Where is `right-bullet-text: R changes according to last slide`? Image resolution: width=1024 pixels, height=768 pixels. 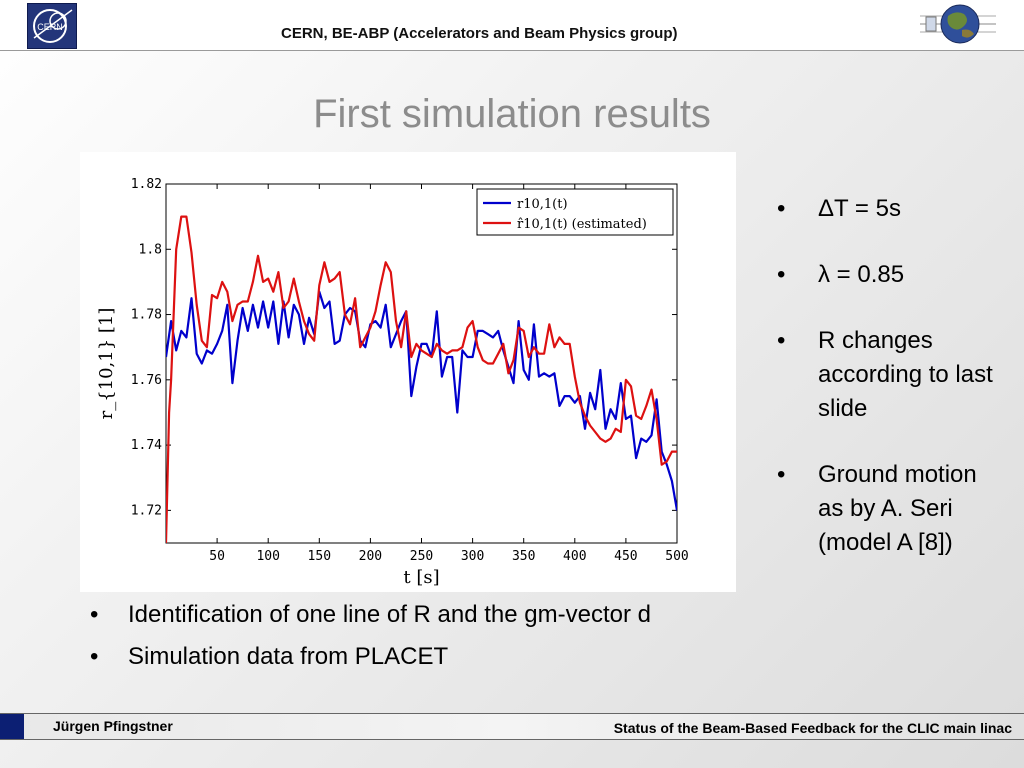 right-bullet-text: R changes according to last slide is located at coordinates (905, 374).